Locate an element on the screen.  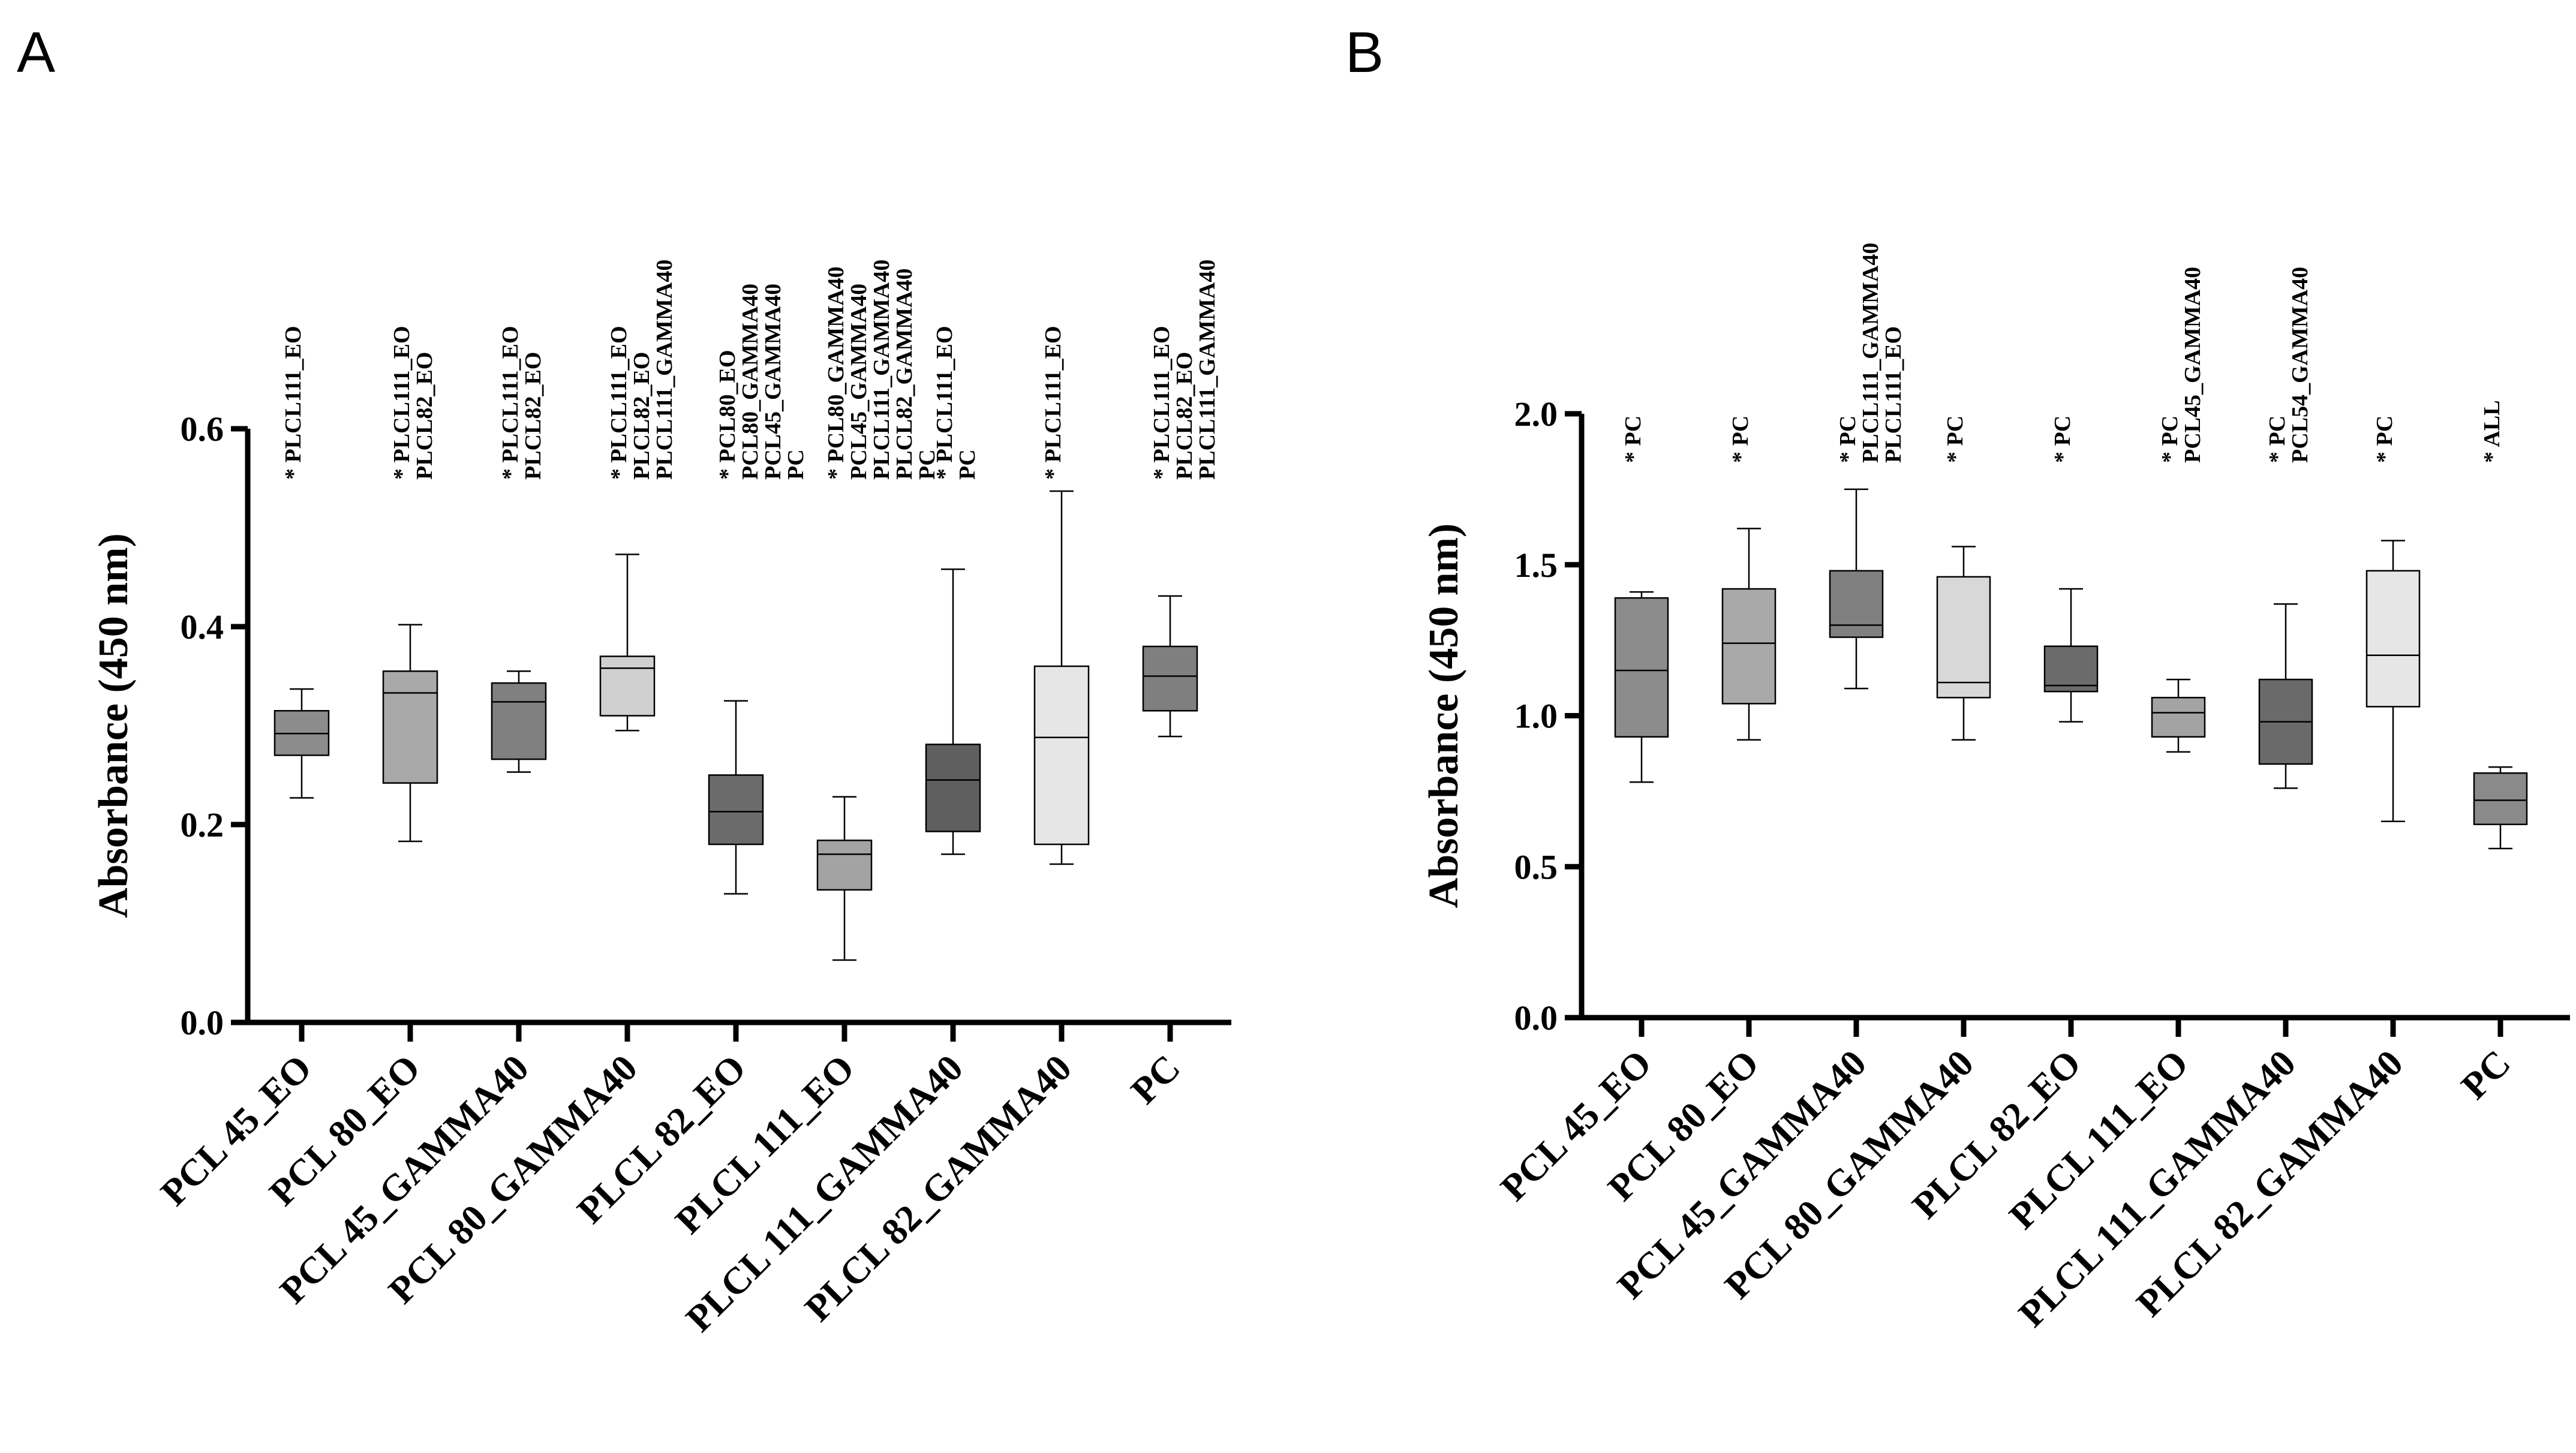
significance-annotation: PCL80_GAMMA40 is located at coordinates (751, 382).